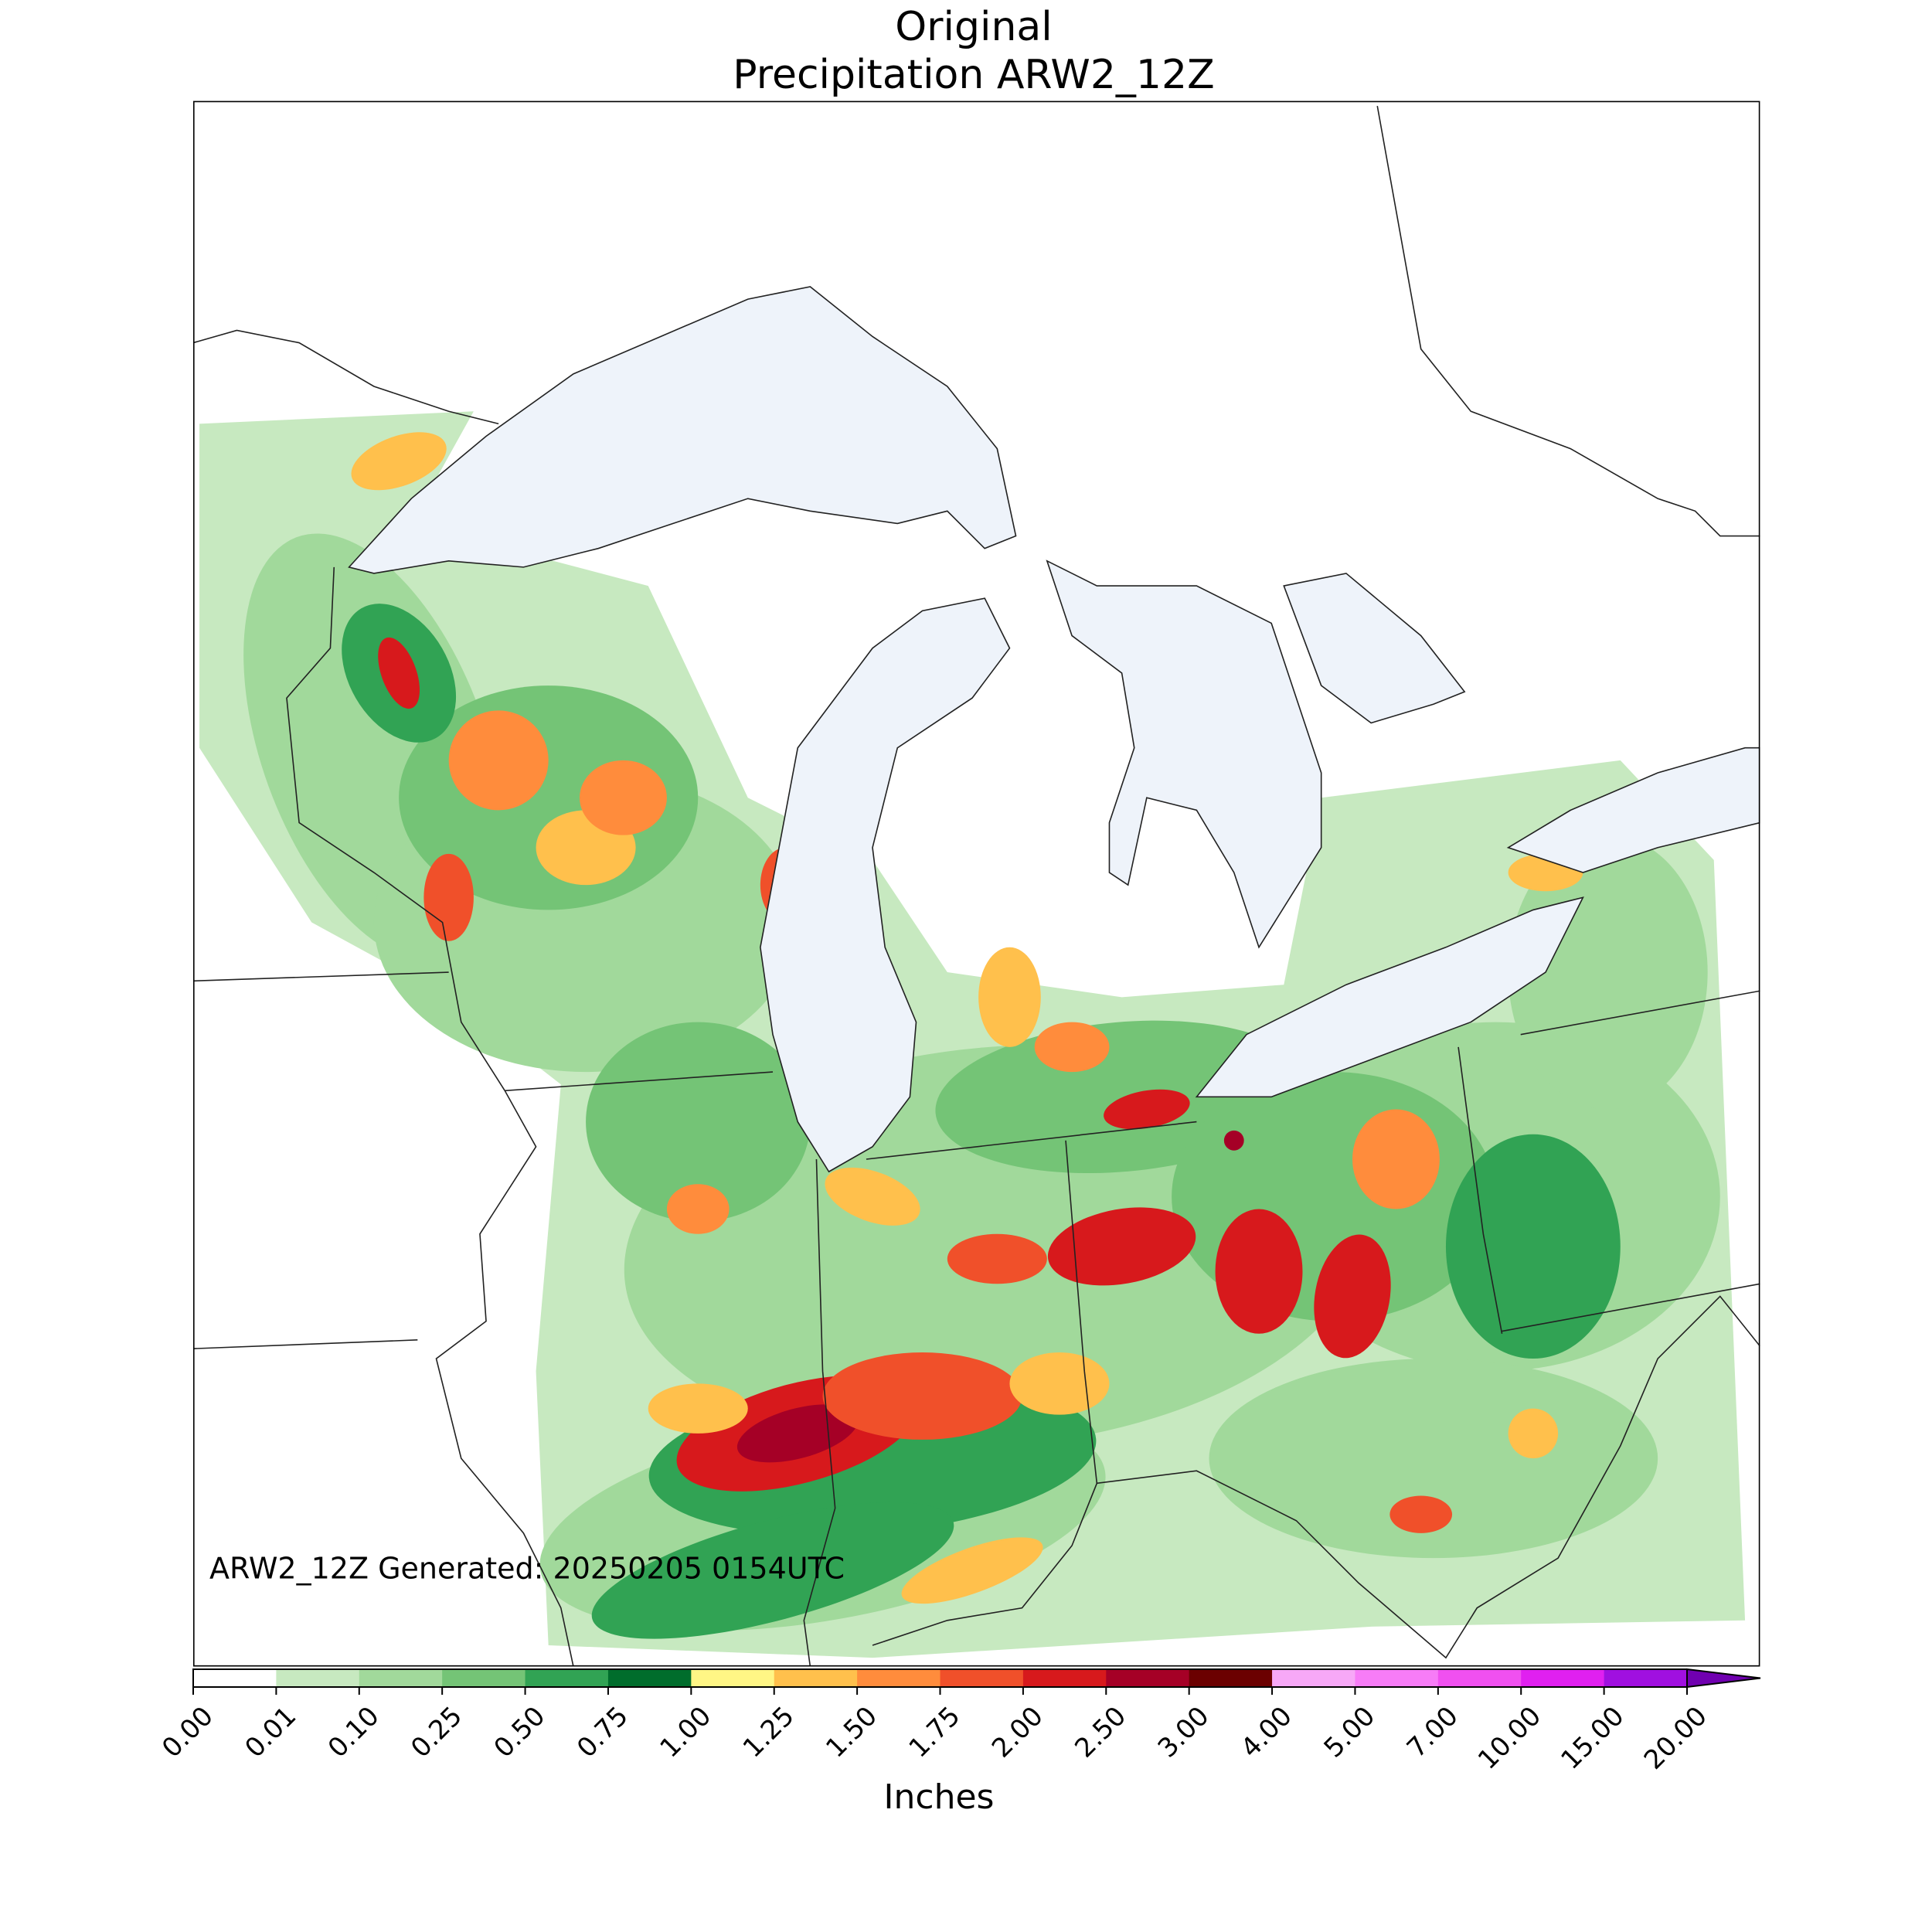  Describe the element at coordinates (1390, 997) in the screenshot. I see `lake-erie` at that location.